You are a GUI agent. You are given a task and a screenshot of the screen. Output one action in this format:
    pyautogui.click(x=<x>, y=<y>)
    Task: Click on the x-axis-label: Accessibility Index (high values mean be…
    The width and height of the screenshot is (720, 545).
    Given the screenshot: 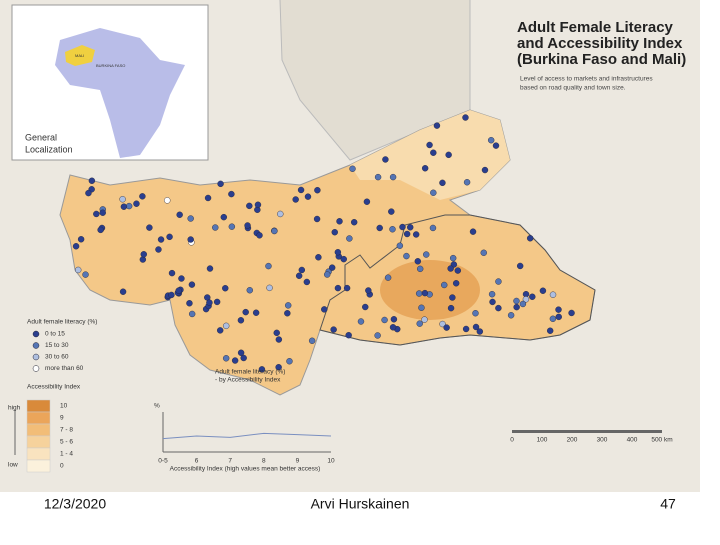 What is the action you would take?
    pyautogui.click(x=245, y=469)
    